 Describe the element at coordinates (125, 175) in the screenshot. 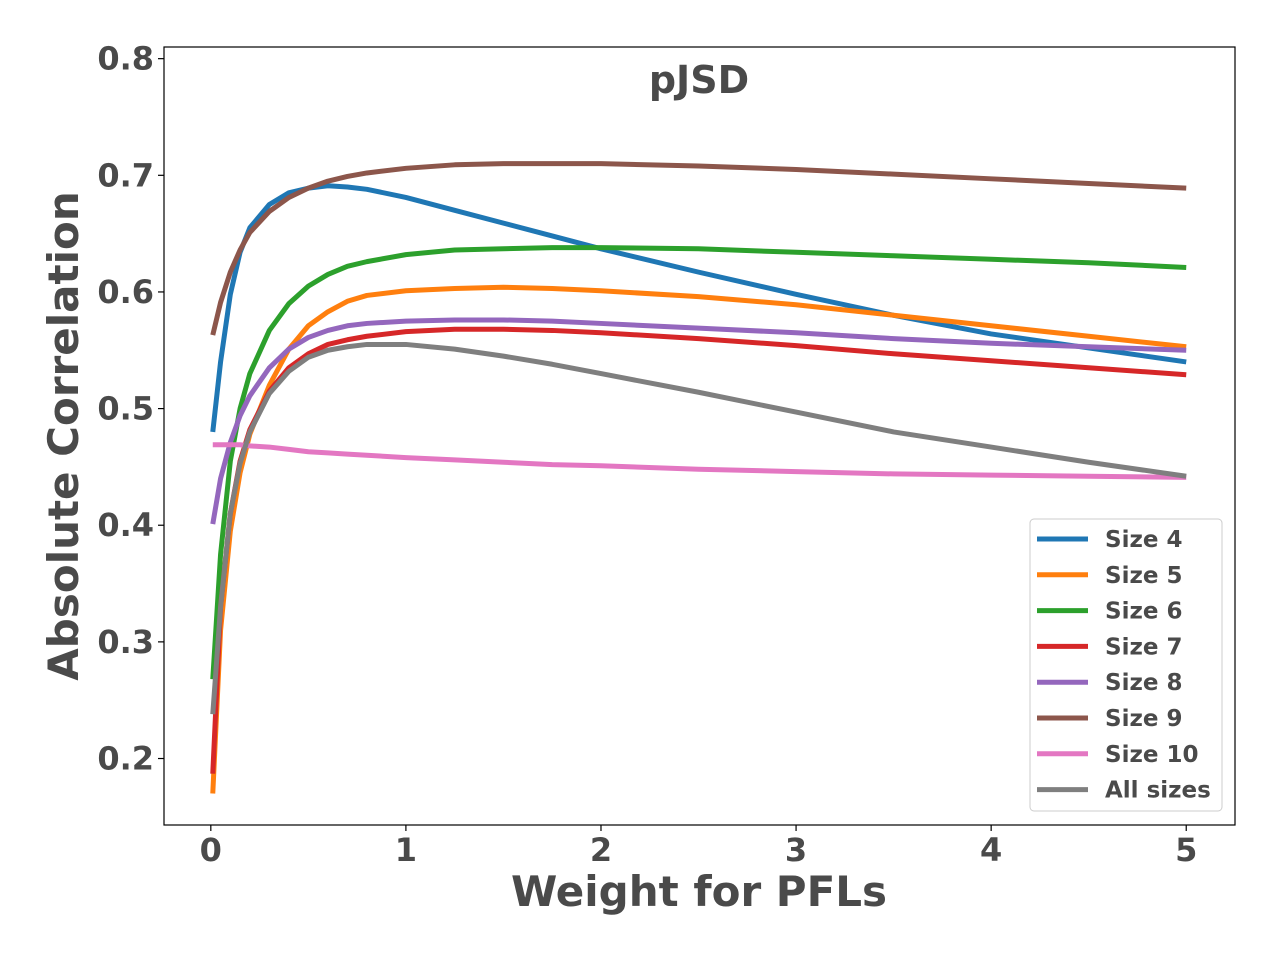

I see `y-tick-label: 0.7` at that location.